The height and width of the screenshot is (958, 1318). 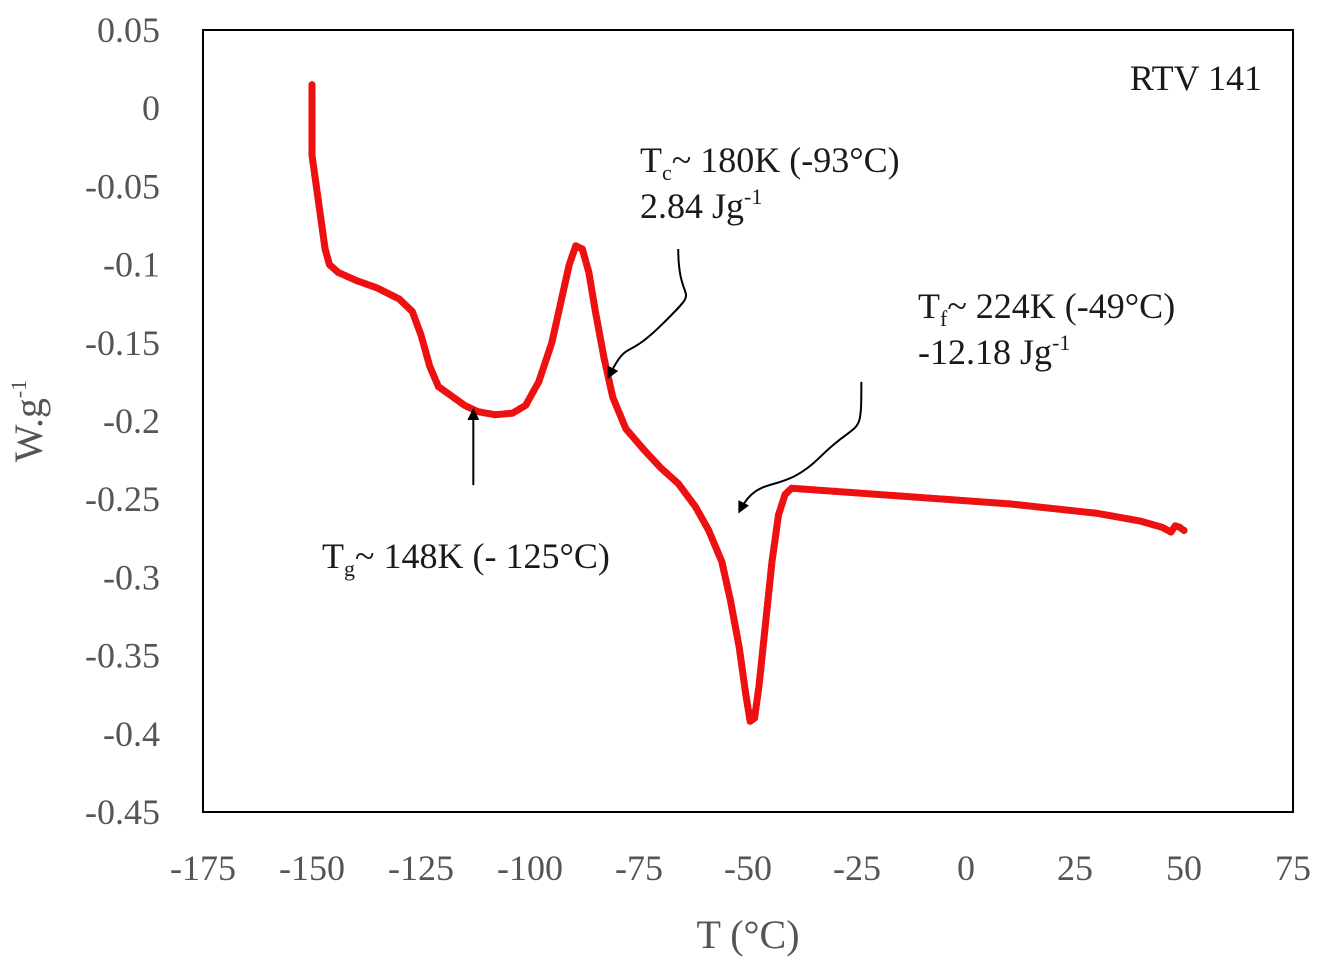 What do you see at coordinates (1196, 78) in the screenshot?
I see `sample-label: RTV 141` at bounding box center [1196, 78].